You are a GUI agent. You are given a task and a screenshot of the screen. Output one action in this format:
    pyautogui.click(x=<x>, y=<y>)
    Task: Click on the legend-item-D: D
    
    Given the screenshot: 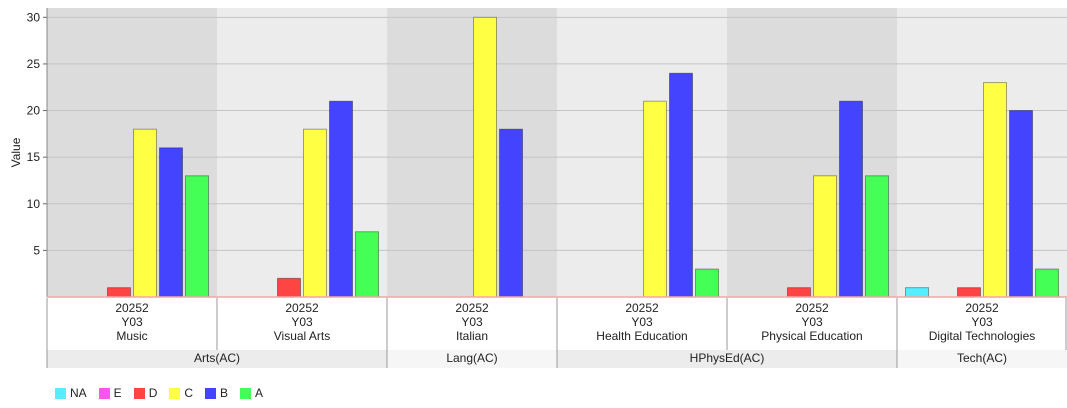 What is the action you would take?
    pyautogui.click(x=145, y=393)
    